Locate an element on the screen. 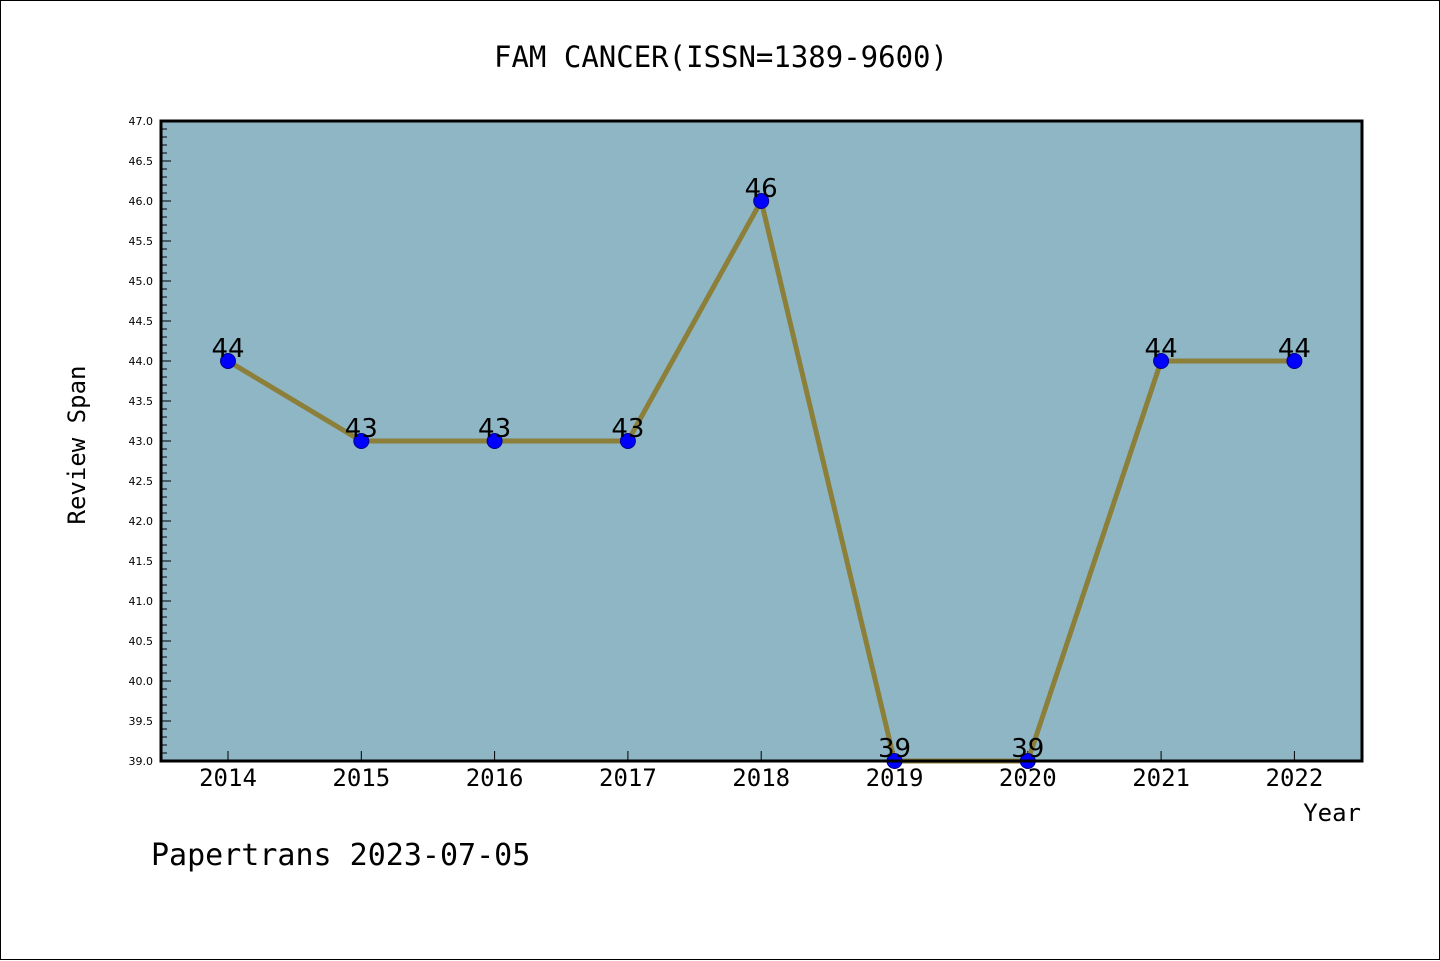 This screenshot has height=961, width=1440. x-tick-label: 2018 is located at coordinates (761, 778).